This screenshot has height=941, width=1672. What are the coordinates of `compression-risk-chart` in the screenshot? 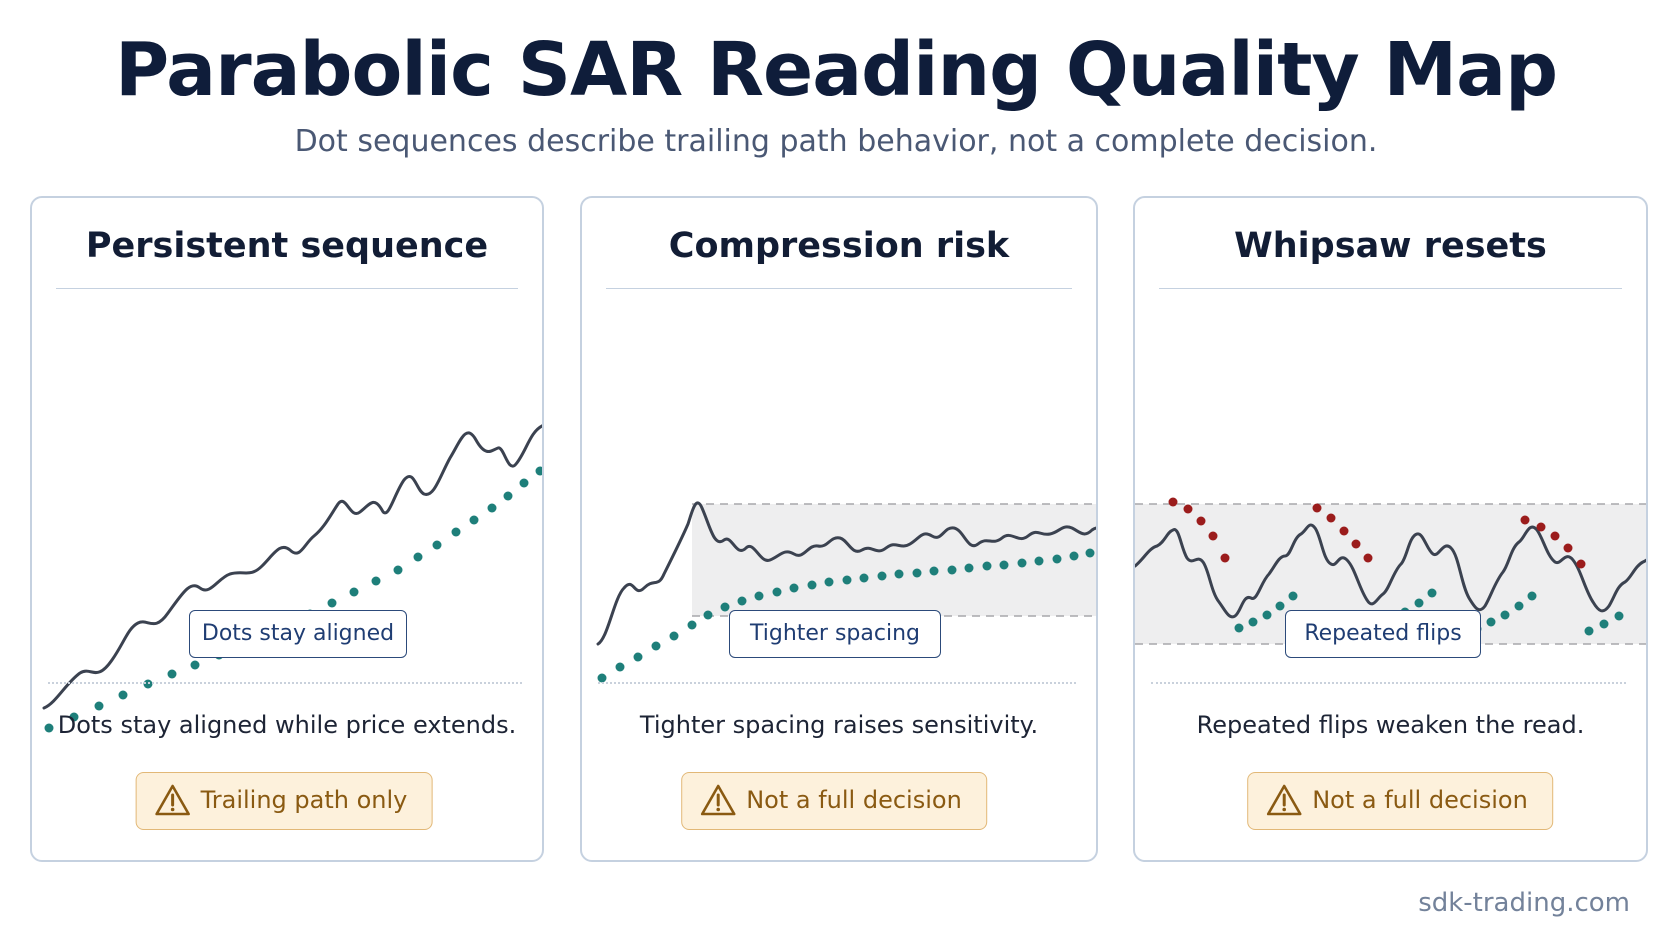 It's located at (846, 592).